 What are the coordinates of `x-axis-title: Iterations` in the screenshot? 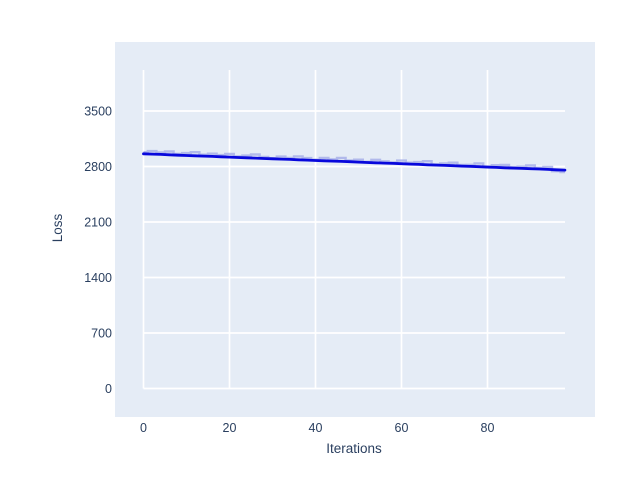 It's located at (354, 448).